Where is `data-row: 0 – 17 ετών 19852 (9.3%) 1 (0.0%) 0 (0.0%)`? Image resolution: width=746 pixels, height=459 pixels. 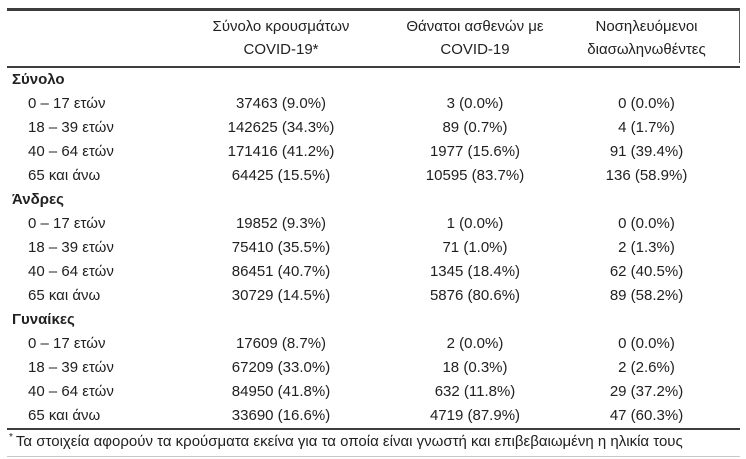 data-row: 0 – 17 ετών 19852 (9.3%) 1 (0.0%) 0 (0.0%) is located at coordinates (373, 224).